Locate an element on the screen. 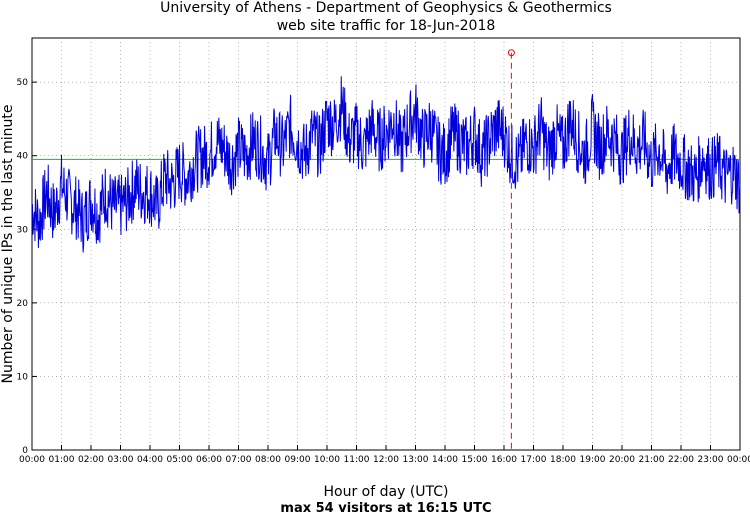 The width and height of the screenshot is (750, 515). x-tick-label: 01:00 is located at coordinates (62, 460).